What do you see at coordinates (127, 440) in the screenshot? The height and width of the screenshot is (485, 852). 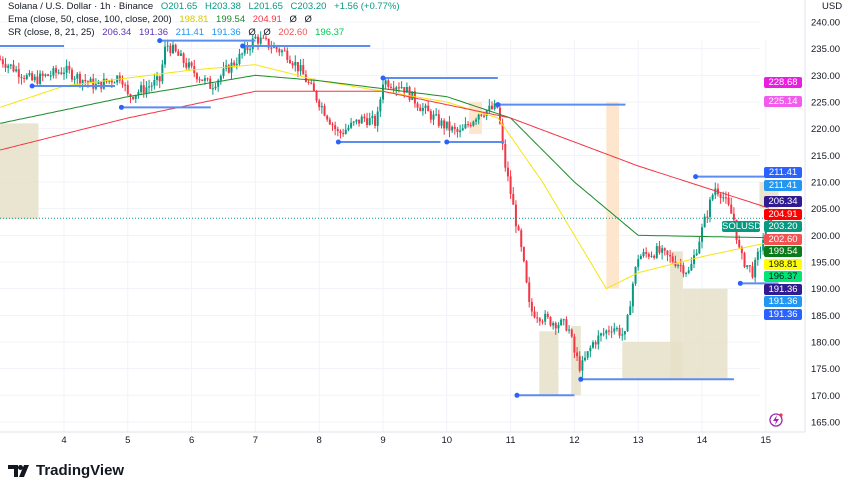 I see `x-tick-label: 5` at bounding box center [127, 440].